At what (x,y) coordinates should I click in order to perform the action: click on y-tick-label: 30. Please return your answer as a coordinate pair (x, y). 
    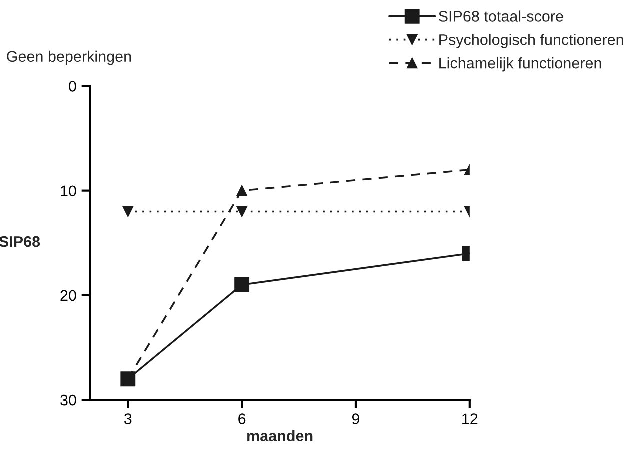
    Looking at the image, I should click on (68, 400).